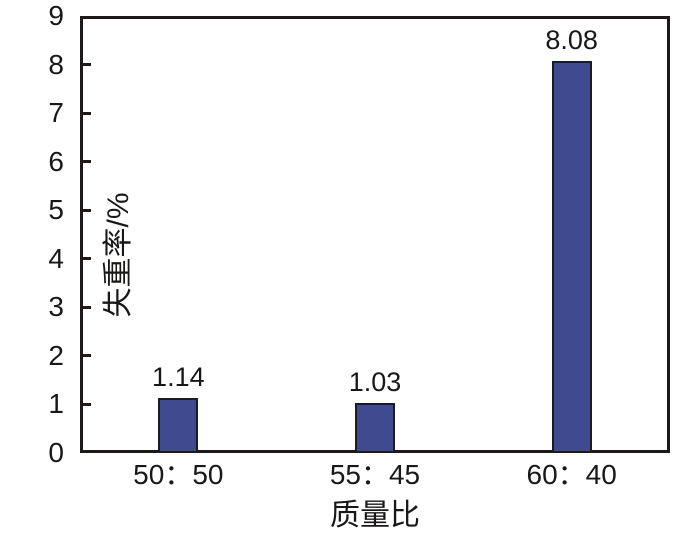  Describe the element at coordinates (375, 474) in the screenshot. I see `x-tick-label: 55：45` at that location.